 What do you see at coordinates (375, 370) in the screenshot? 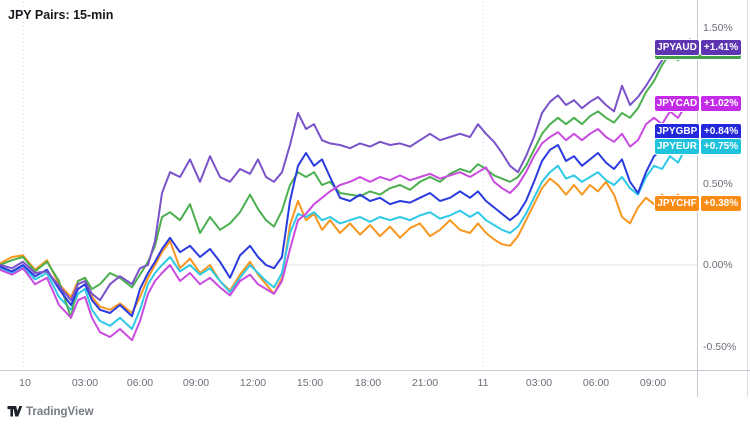
I see `time-axis-border` at bounding box center [375, 370].